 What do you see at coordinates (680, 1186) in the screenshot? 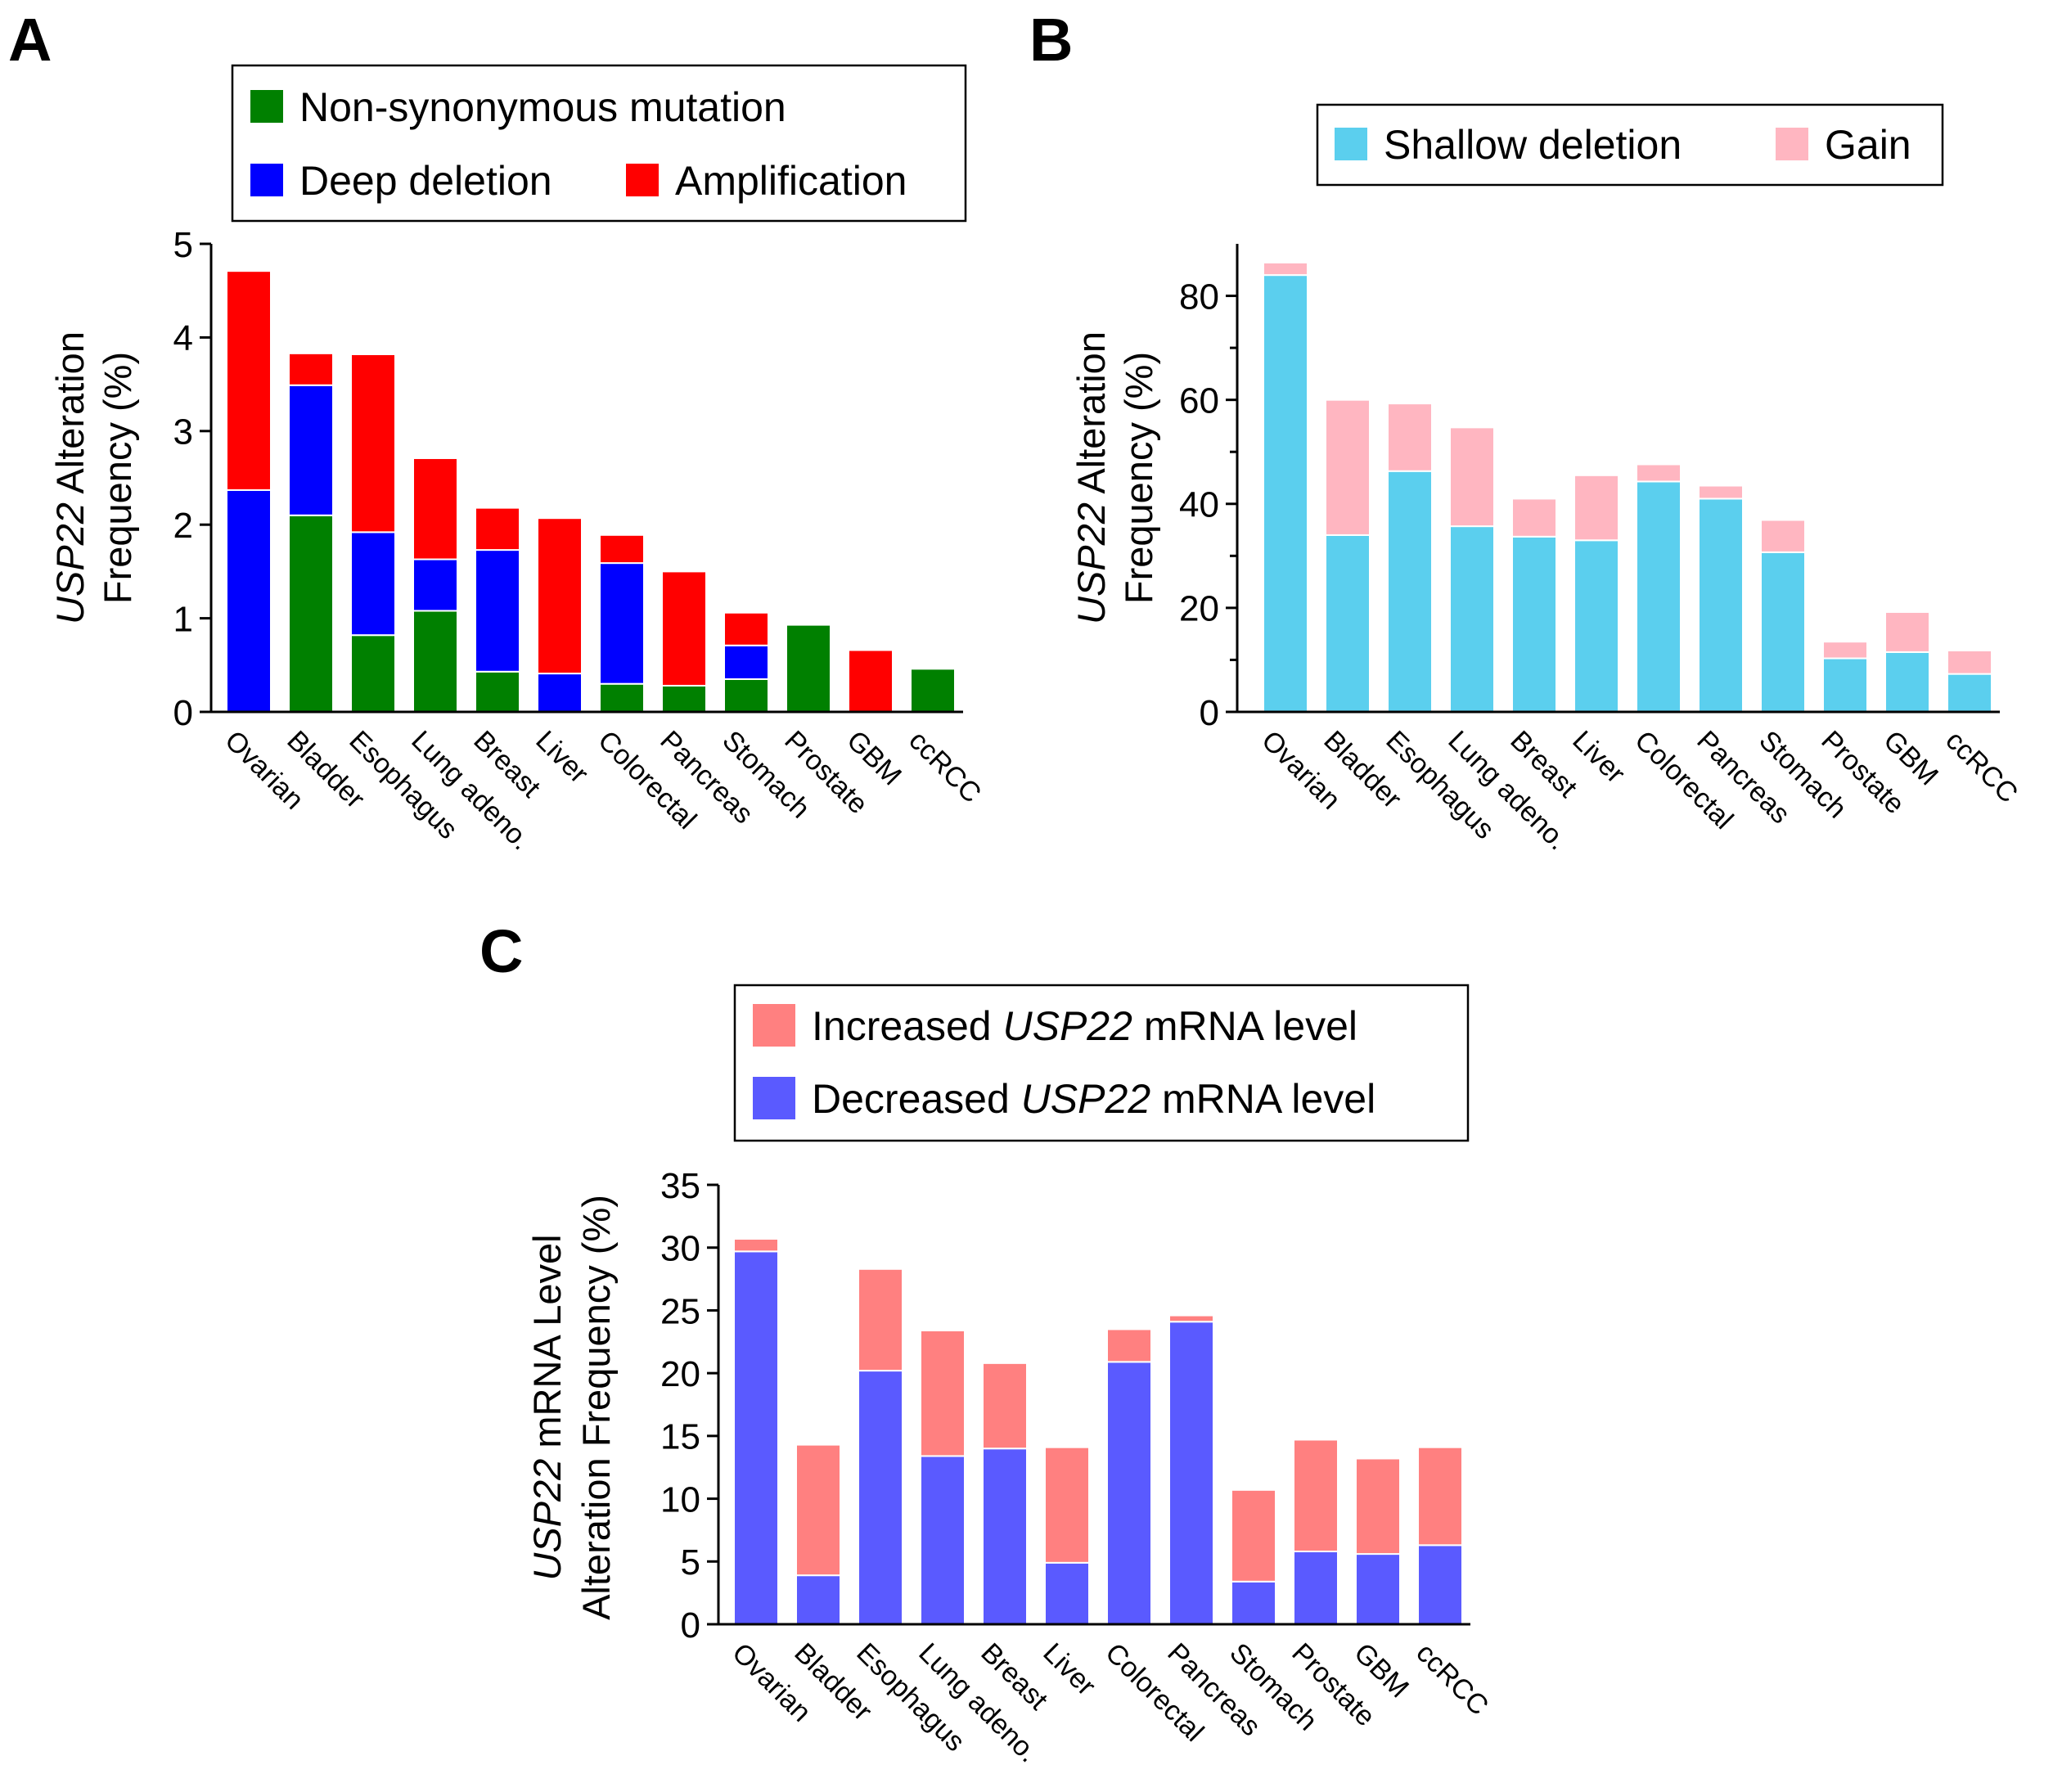
I see `panel-c-y-tick-label: 35` at bounding box center [680, 1186].